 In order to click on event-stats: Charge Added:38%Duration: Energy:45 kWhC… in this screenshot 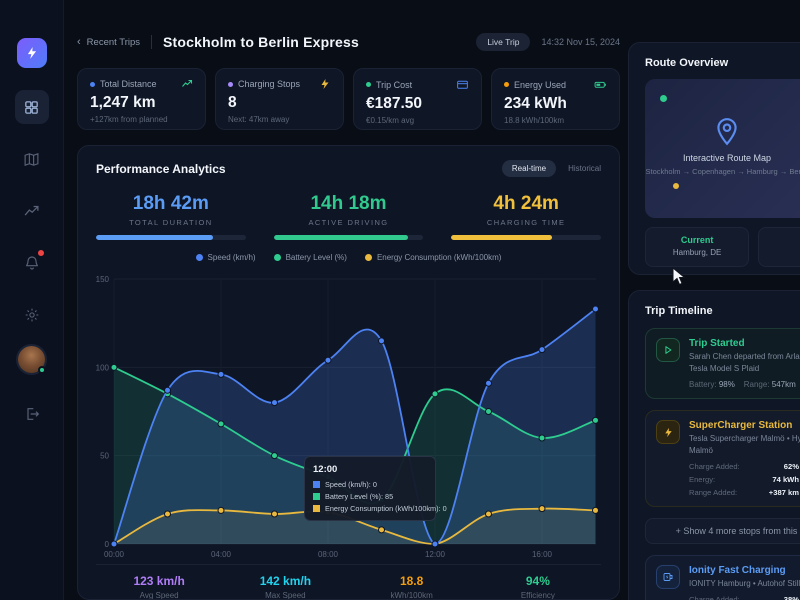, I will do `click(744, 597)`.